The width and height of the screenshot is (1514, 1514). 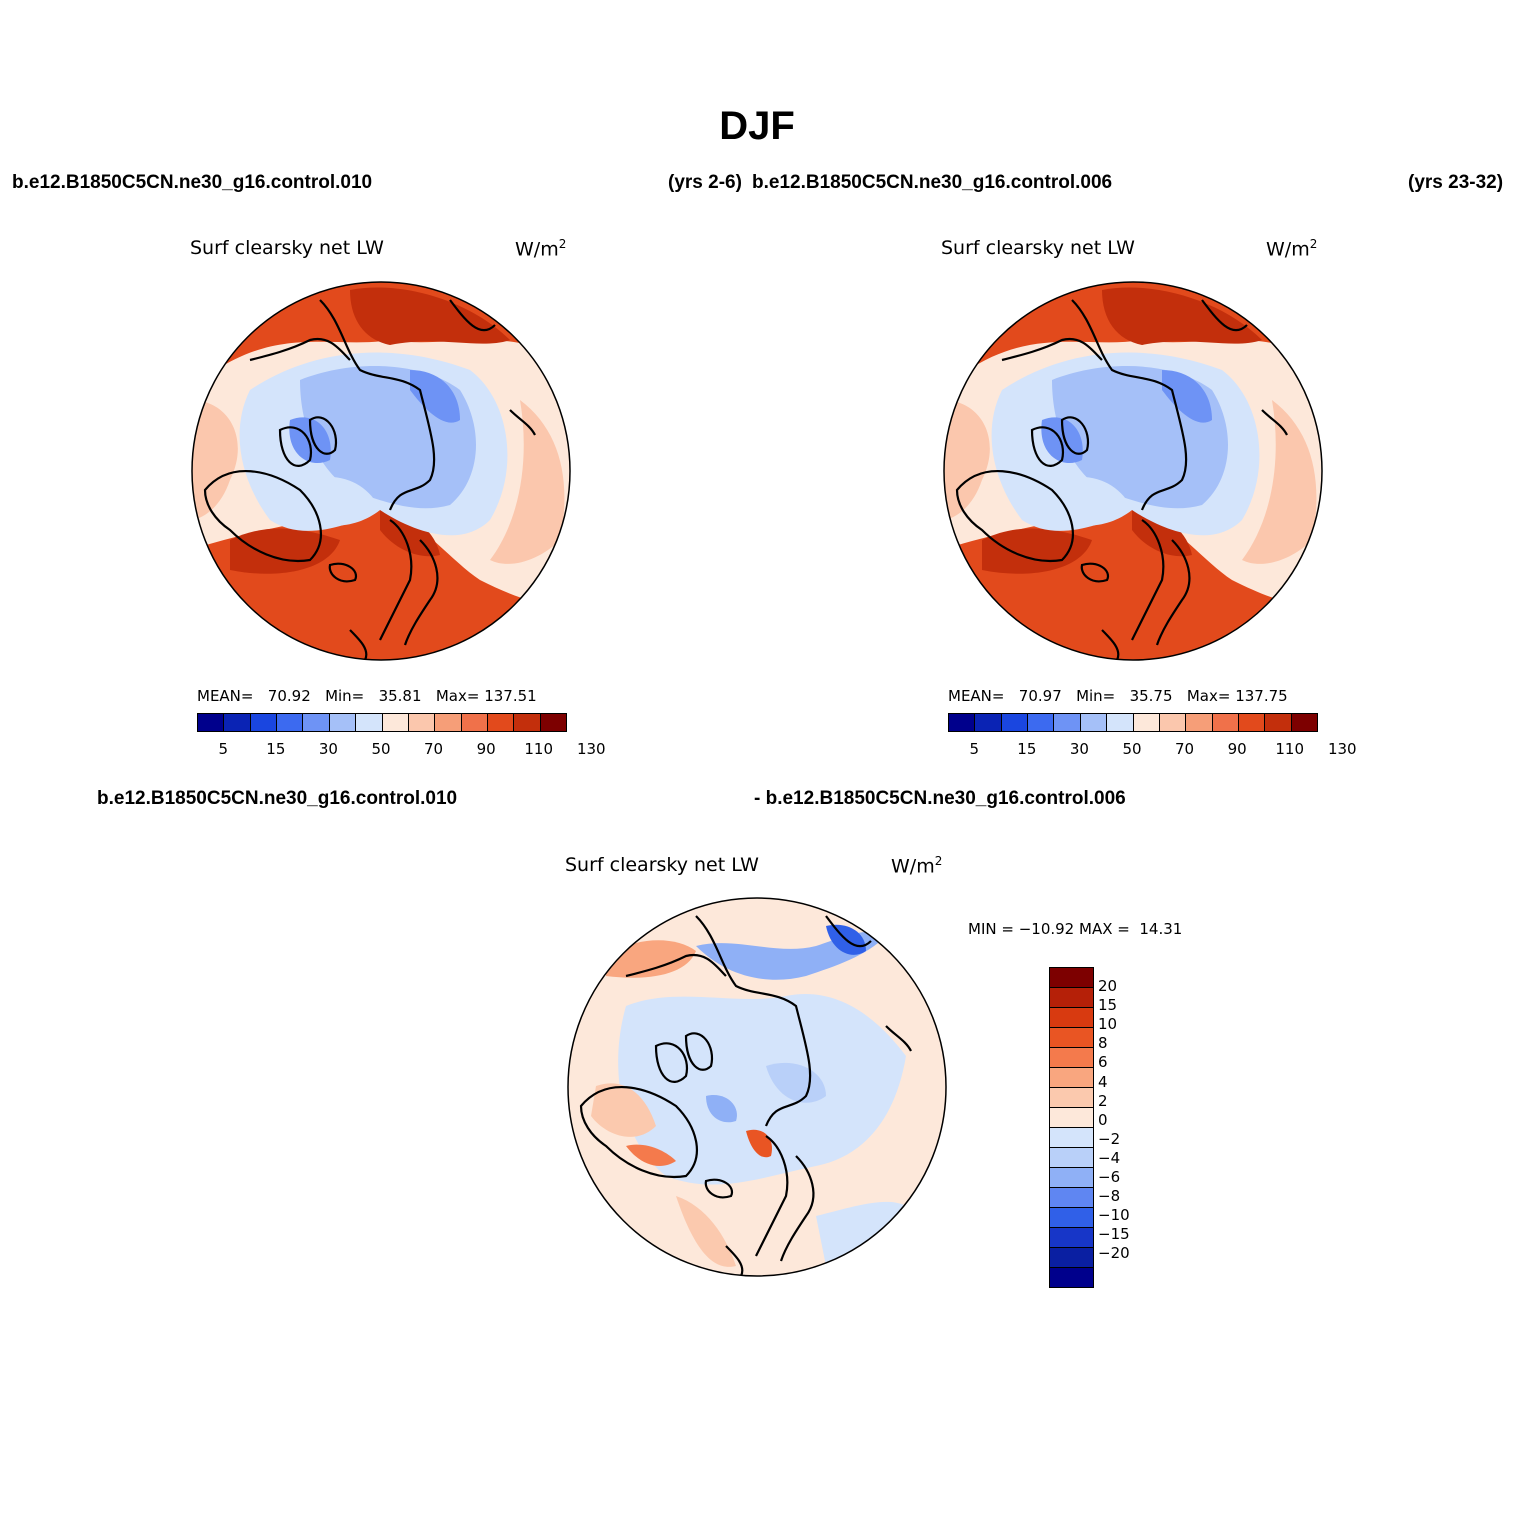 What do you see at coordinates (287, 248) in the screenshot?
I see `panel-a-variable: Surf clearsky net LW` at bounding box center [287, 248].